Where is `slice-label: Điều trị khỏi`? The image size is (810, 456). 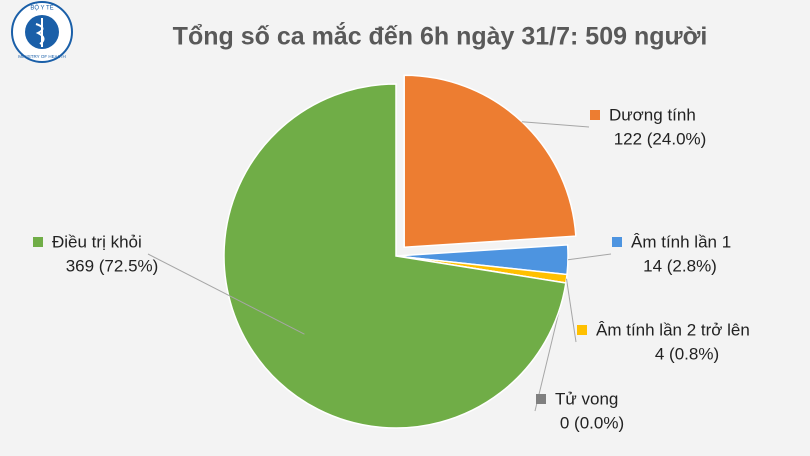
slice-label: Điều trị khỏi is located at coordinates (97, 241).